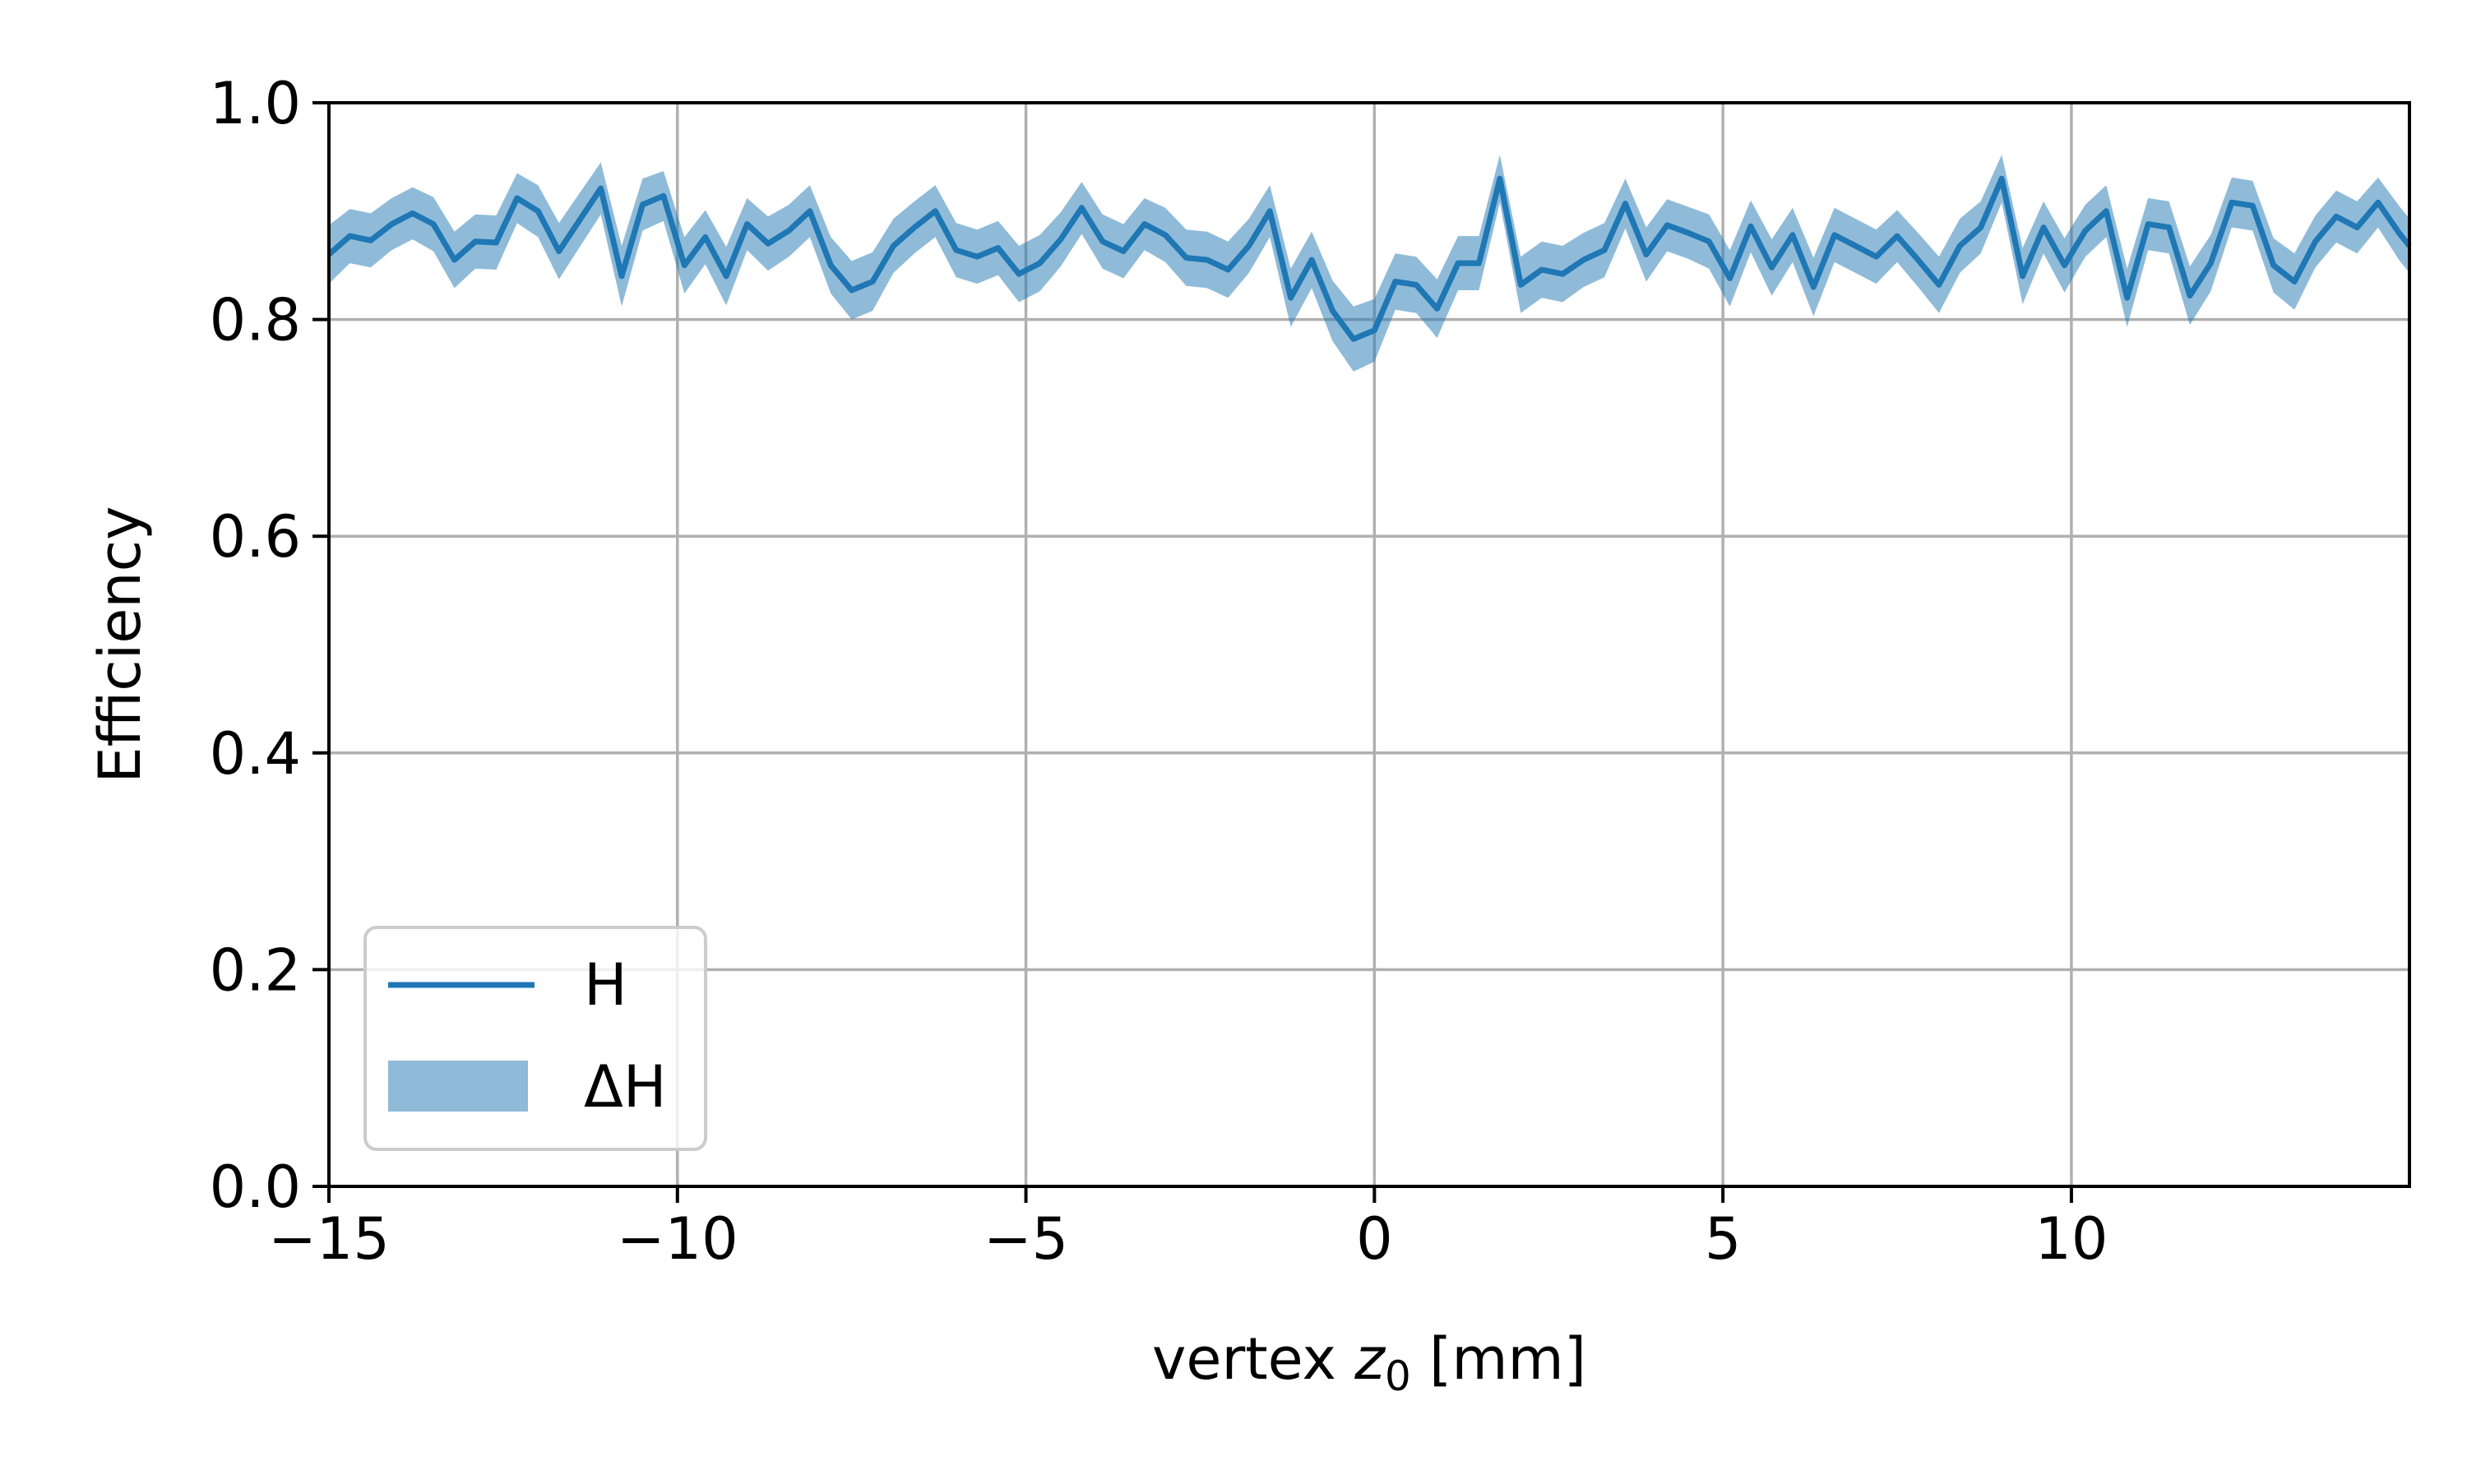  What do you see at coordinates (1498, 1359) in the screenshot?
I see `x-axis-label-unit: [mm]` at bounding box center [1498, 1359].